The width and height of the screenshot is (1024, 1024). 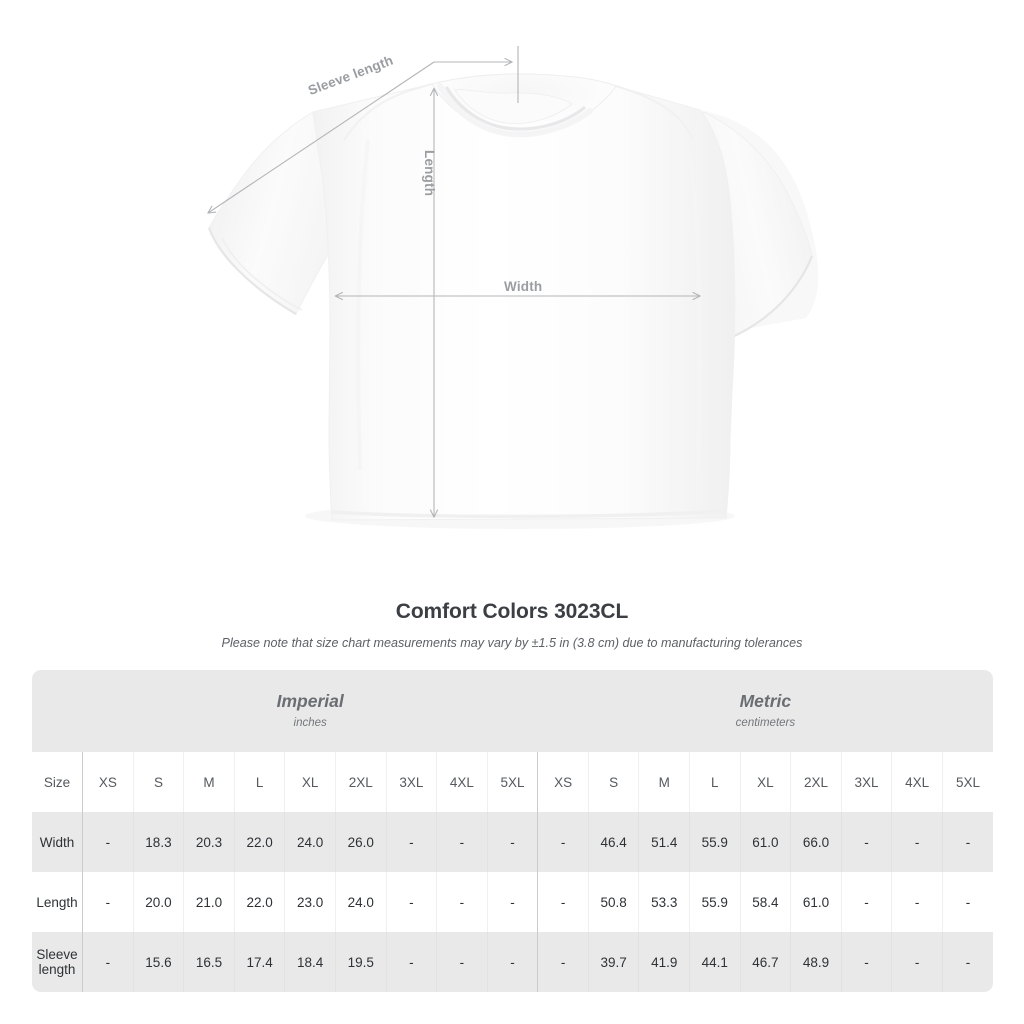 I want to click on row-label-sleeve-length: Sleeve length, so click(x=57, y=962).